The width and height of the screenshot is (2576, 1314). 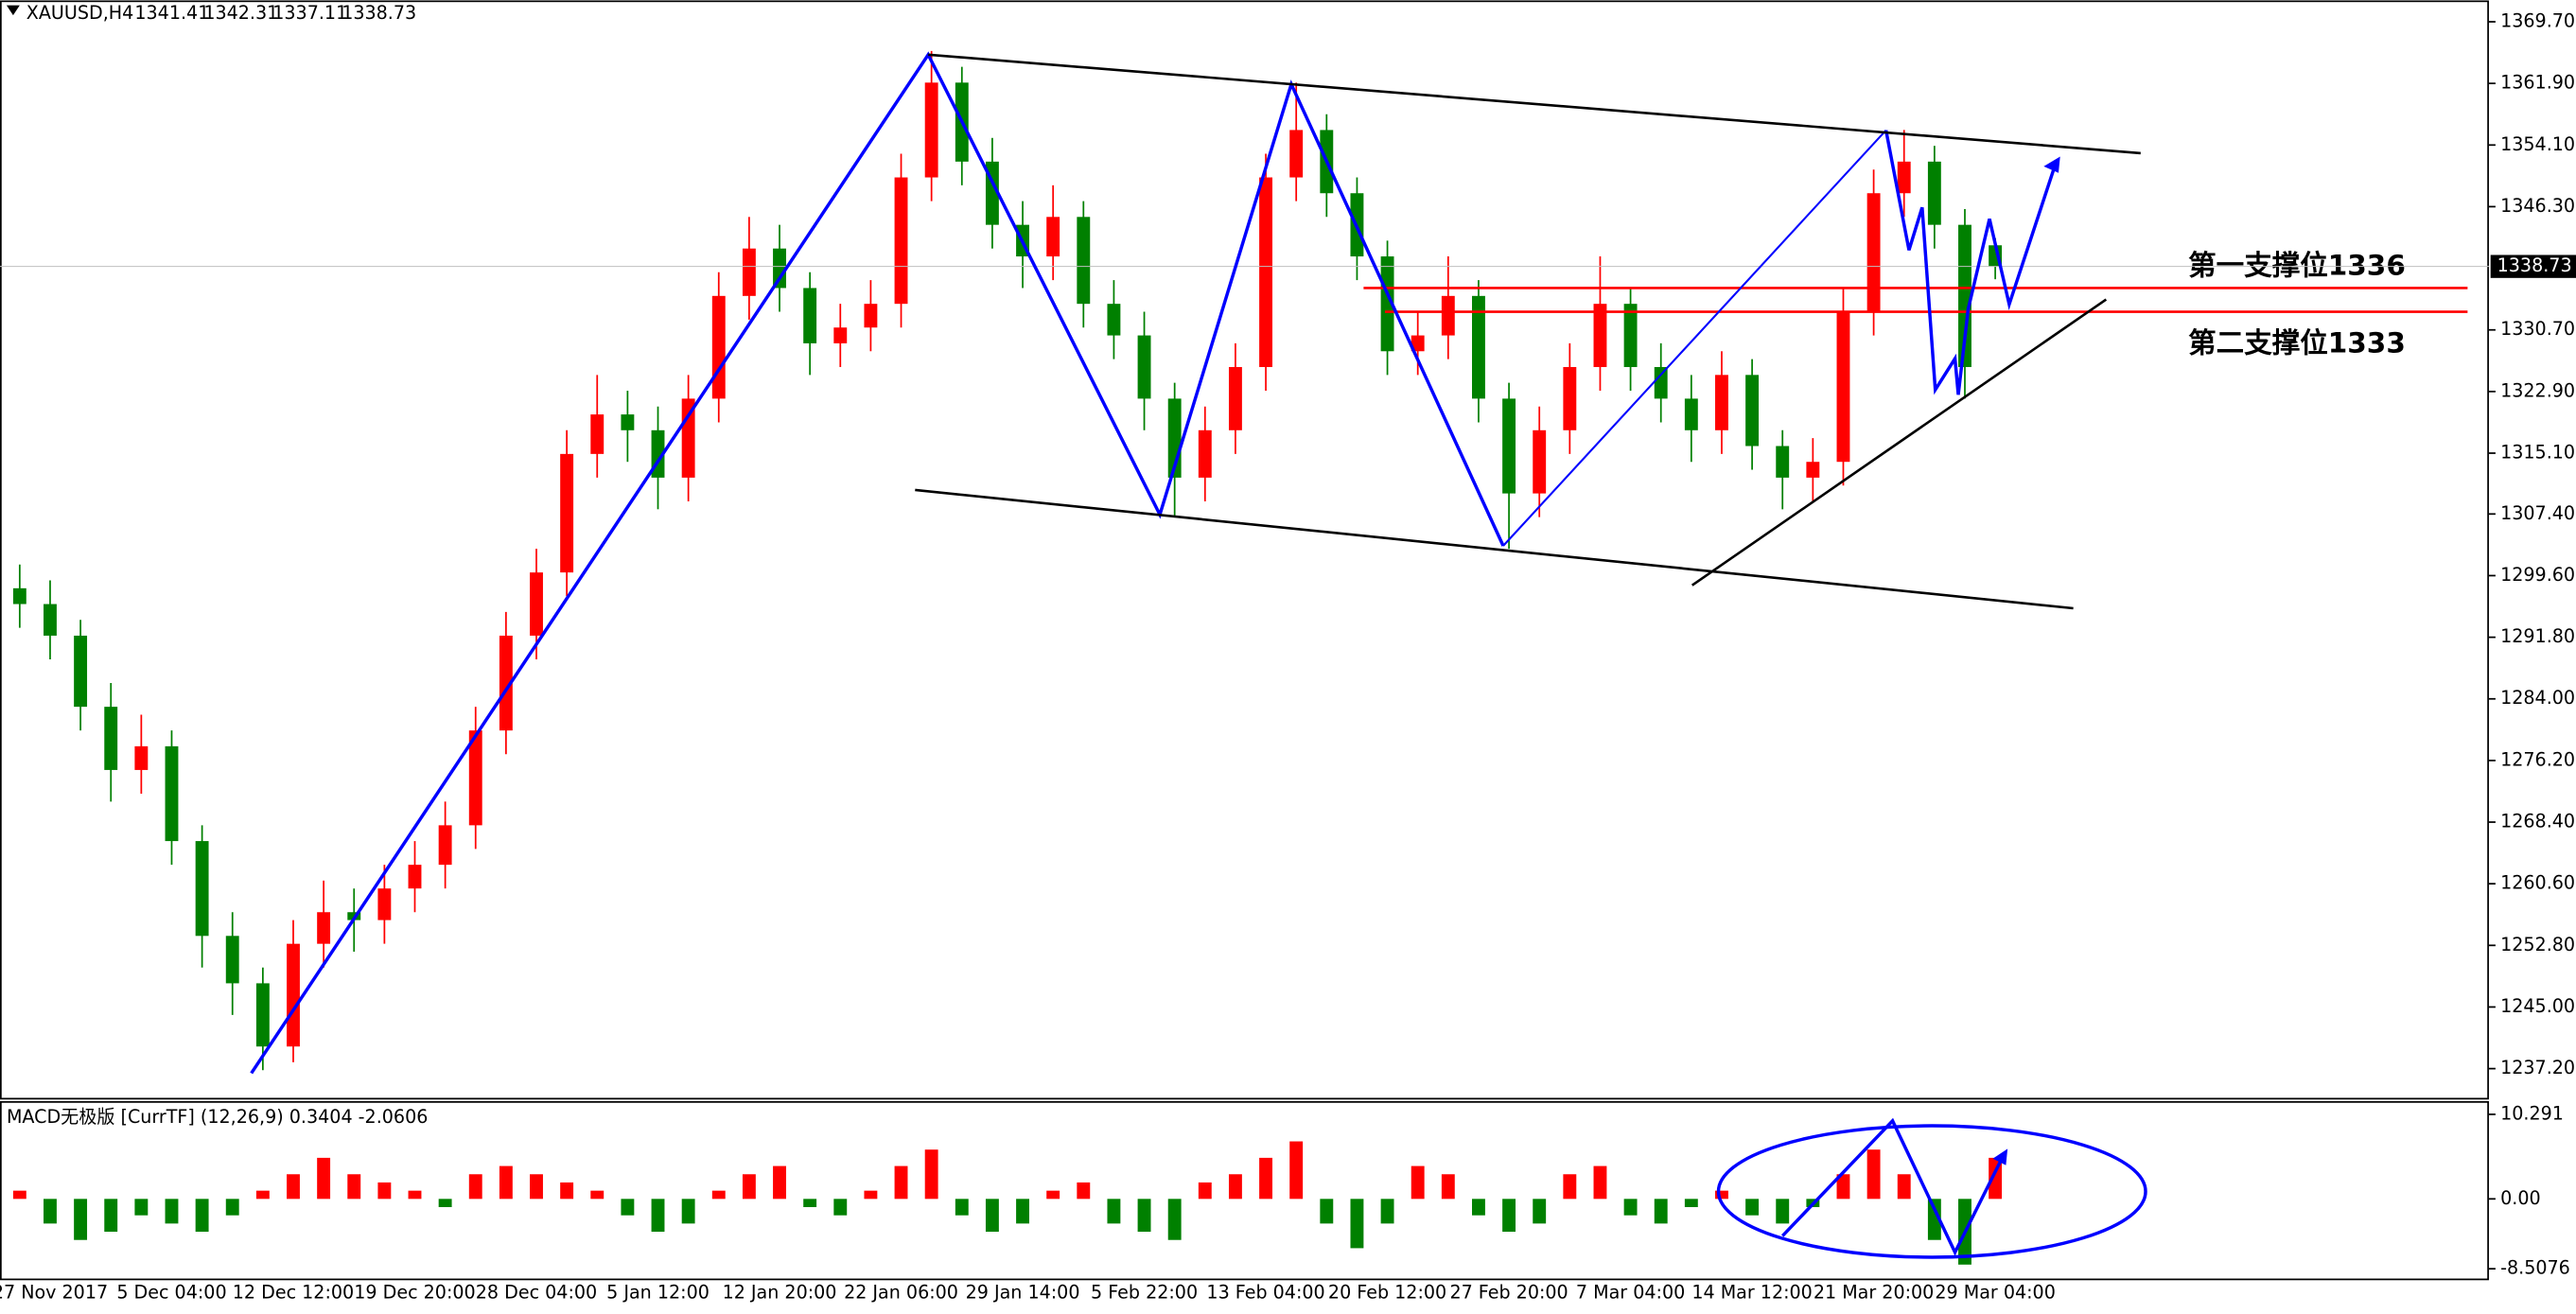 I want to click on y-tick-label: 1330.70, so click(x=2538, y=329).